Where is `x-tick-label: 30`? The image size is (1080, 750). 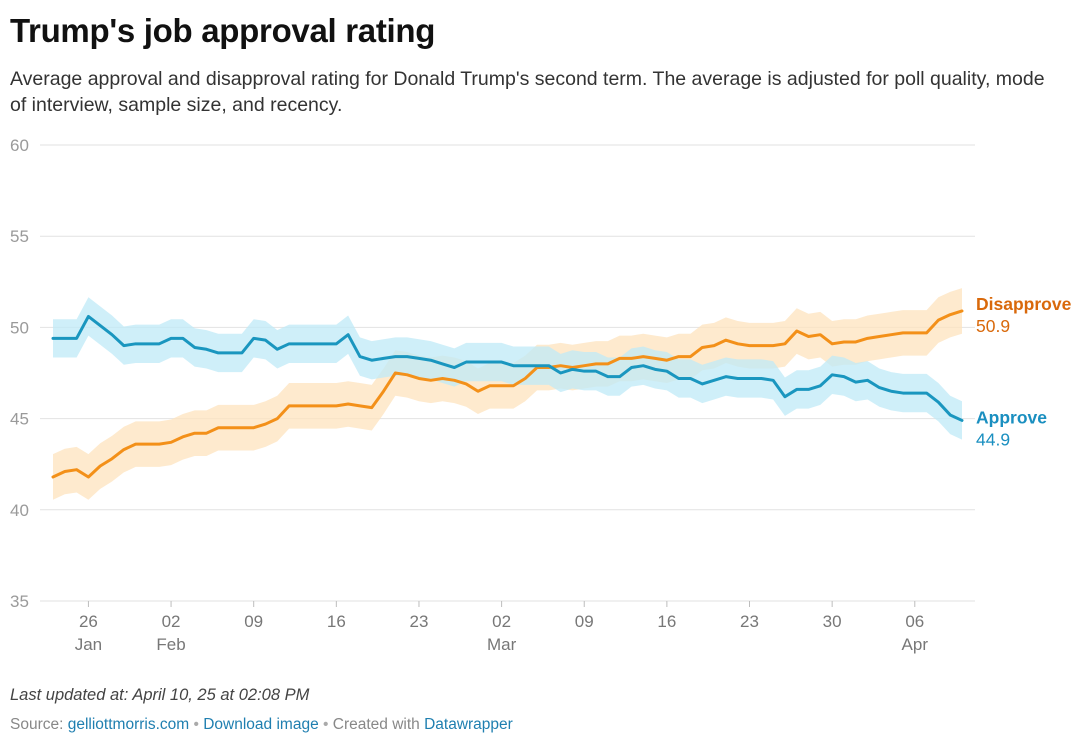 x-tick-label: 30 is located at coordinates (832, 621).